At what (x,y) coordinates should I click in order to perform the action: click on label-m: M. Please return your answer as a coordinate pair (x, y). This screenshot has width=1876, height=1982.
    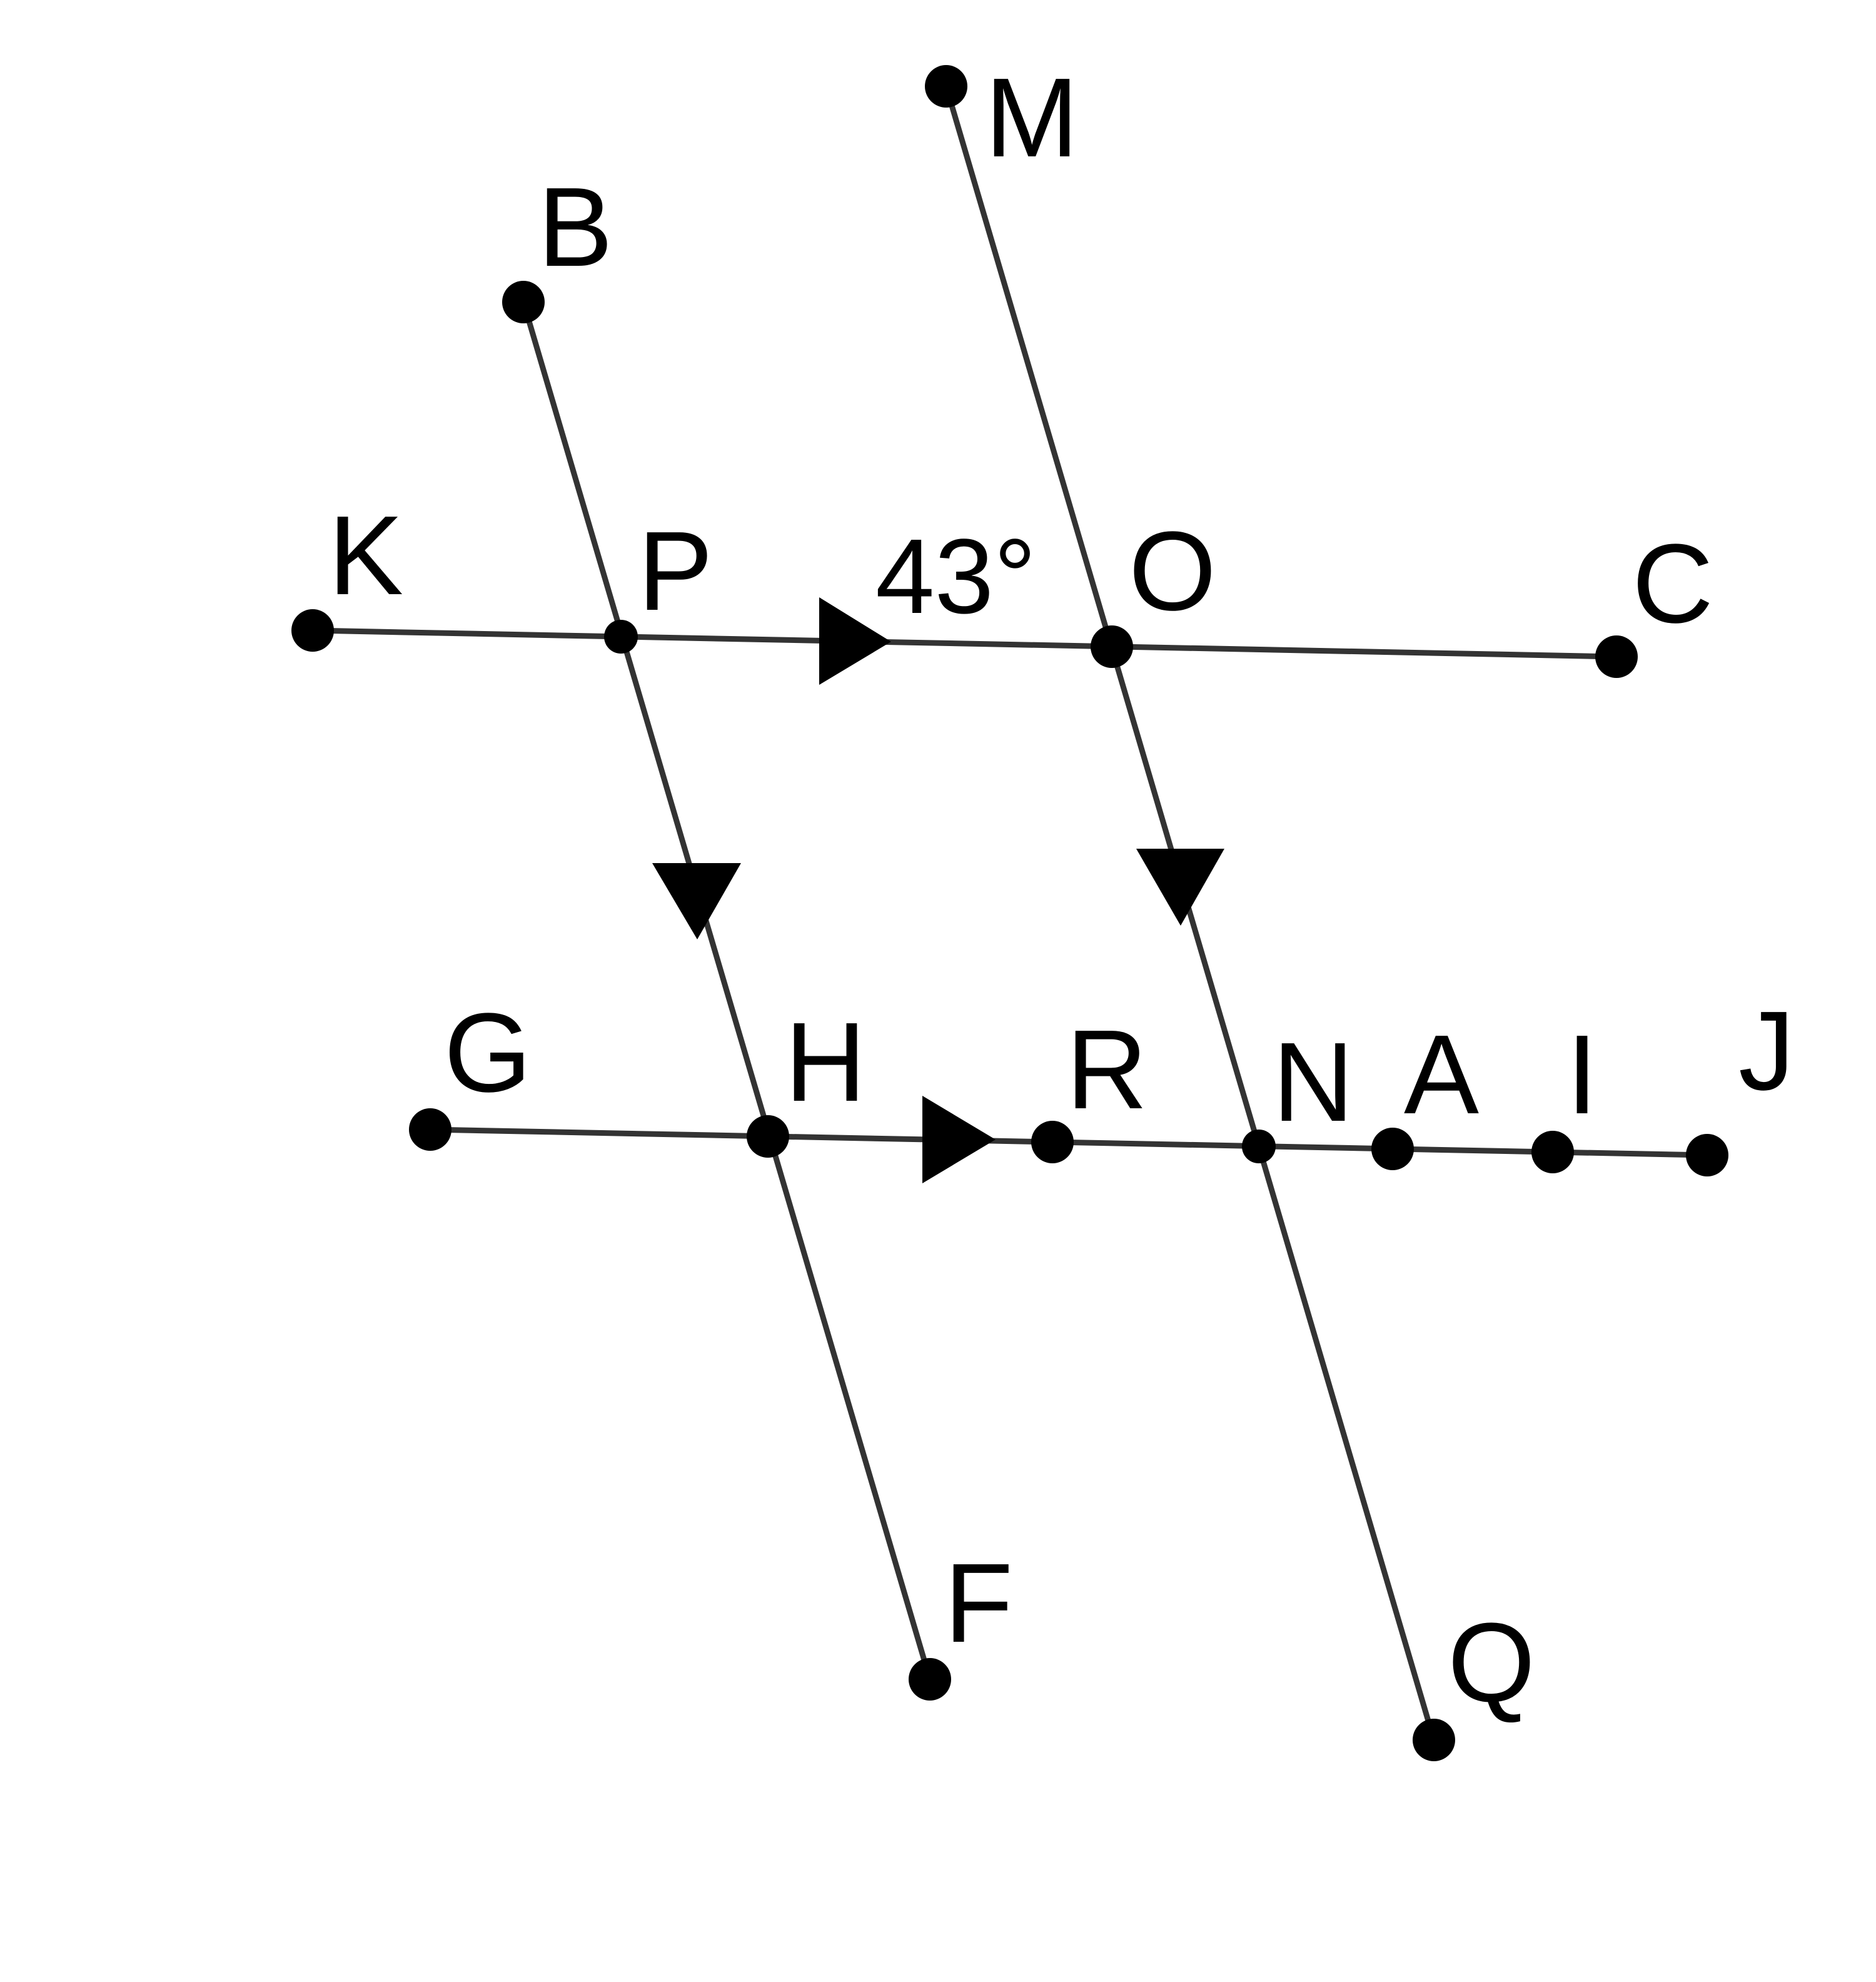
    Looking at the image, I should click on (1032, 118).